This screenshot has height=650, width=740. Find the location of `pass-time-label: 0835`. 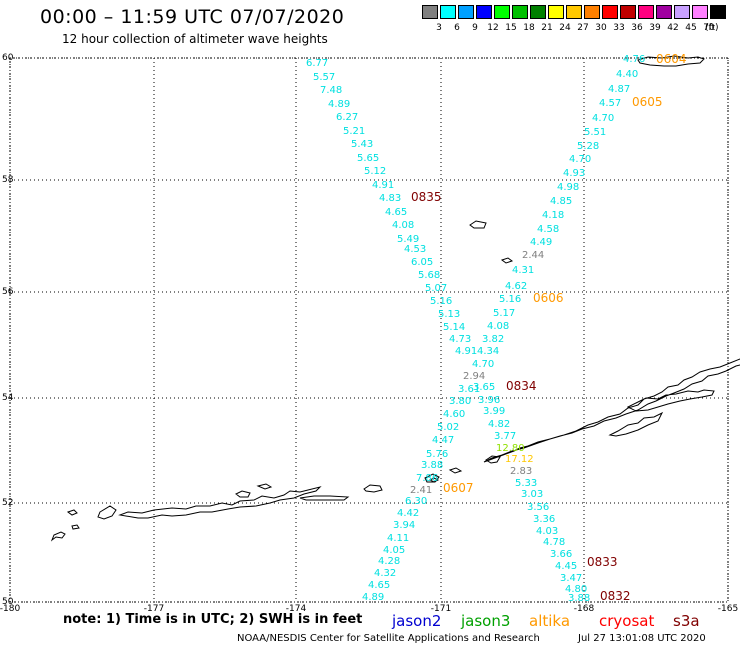

pass-time-label: 0835 is located at coordinates (426, 197).